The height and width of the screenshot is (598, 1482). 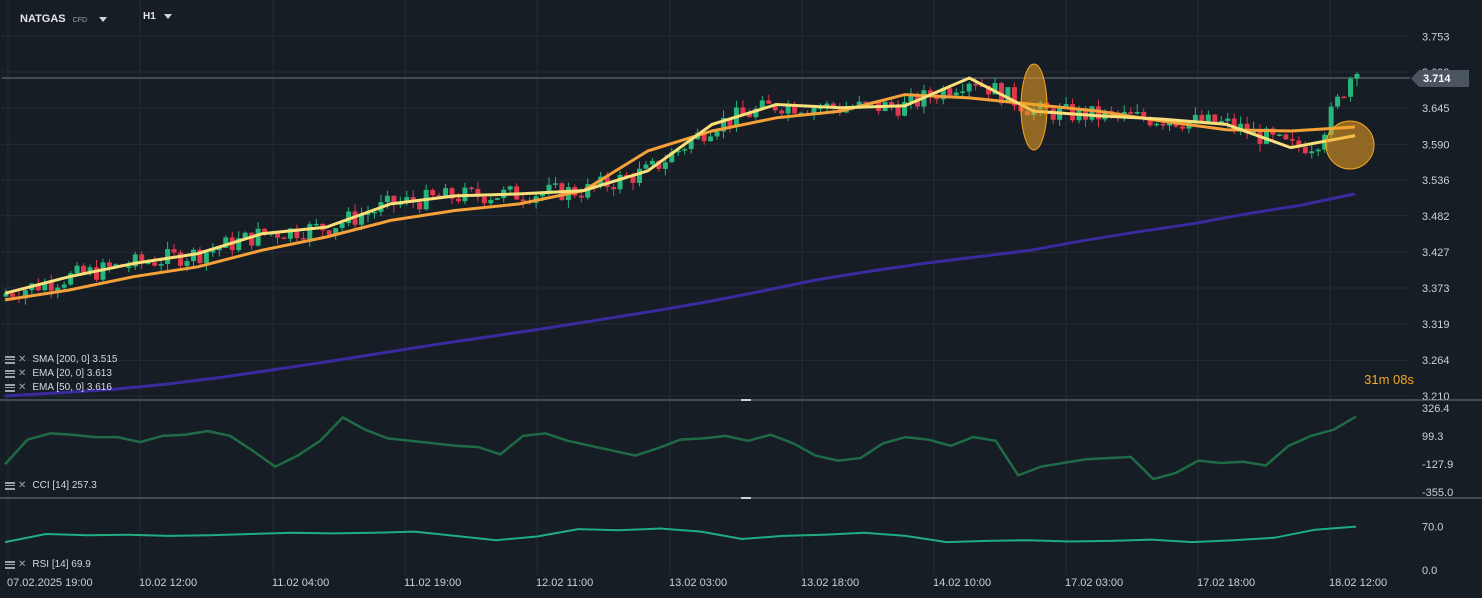 What do you see at coordinates (75, 359) in the screenshot?
I see `legend-sma200-label: SMA [200, 0] 3.515` at bounding box center [75, 359].